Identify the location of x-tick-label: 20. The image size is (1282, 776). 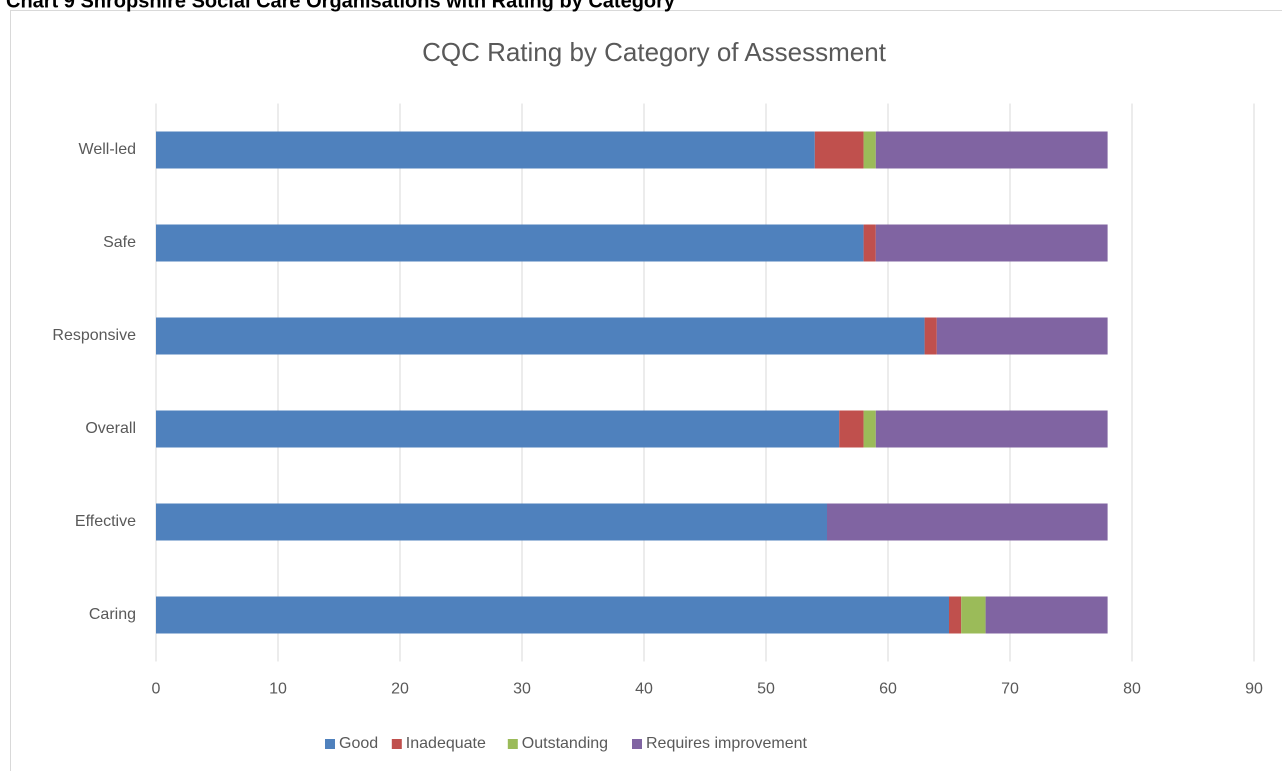
(400, 689).